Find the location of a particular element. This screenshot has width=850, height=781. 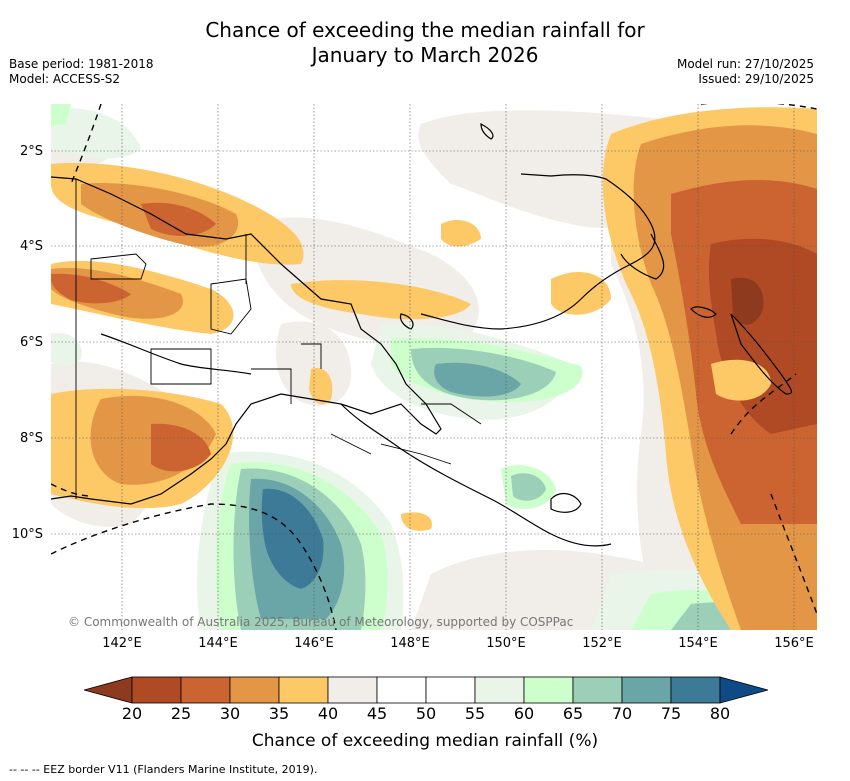

colorbar-tick-45: 45 is located at coordinates (377, 713).